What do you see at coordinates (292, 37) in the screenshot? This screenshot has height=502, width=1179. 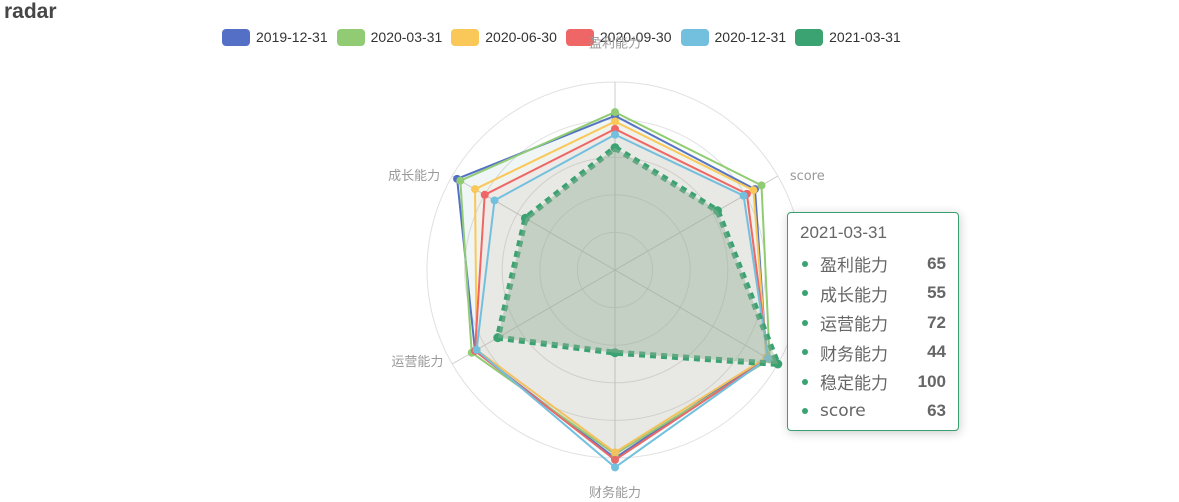 I see `legend-label: 2019-12-31` at bounding box center [292, 37].